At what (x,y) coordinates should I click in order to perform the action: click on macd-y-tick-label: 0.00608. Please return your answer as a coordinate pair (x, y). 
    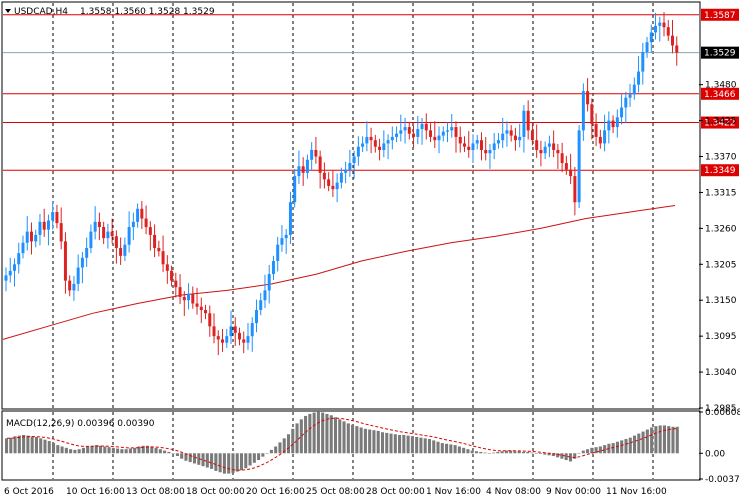
    Looking at the image, I should click on (722, 413).